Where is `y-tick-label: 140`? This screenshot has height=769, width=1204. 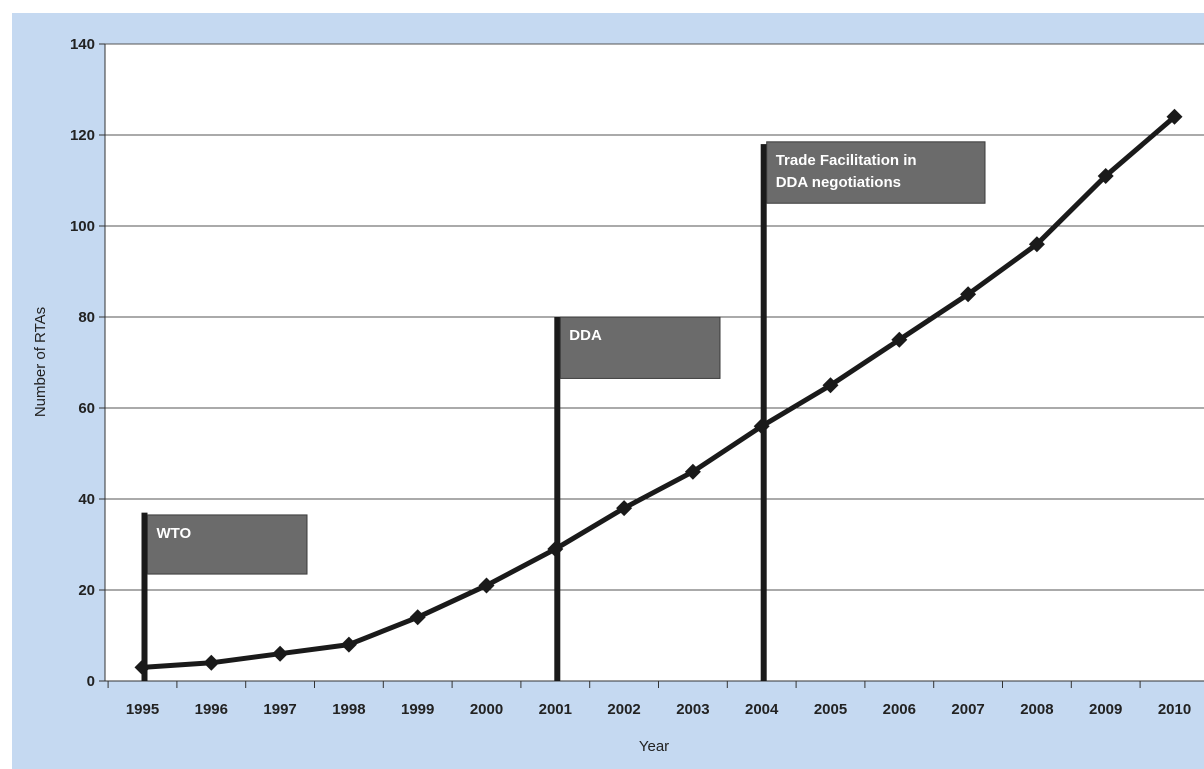
y-tick-label: 140 is located at coordinates (82, 44).